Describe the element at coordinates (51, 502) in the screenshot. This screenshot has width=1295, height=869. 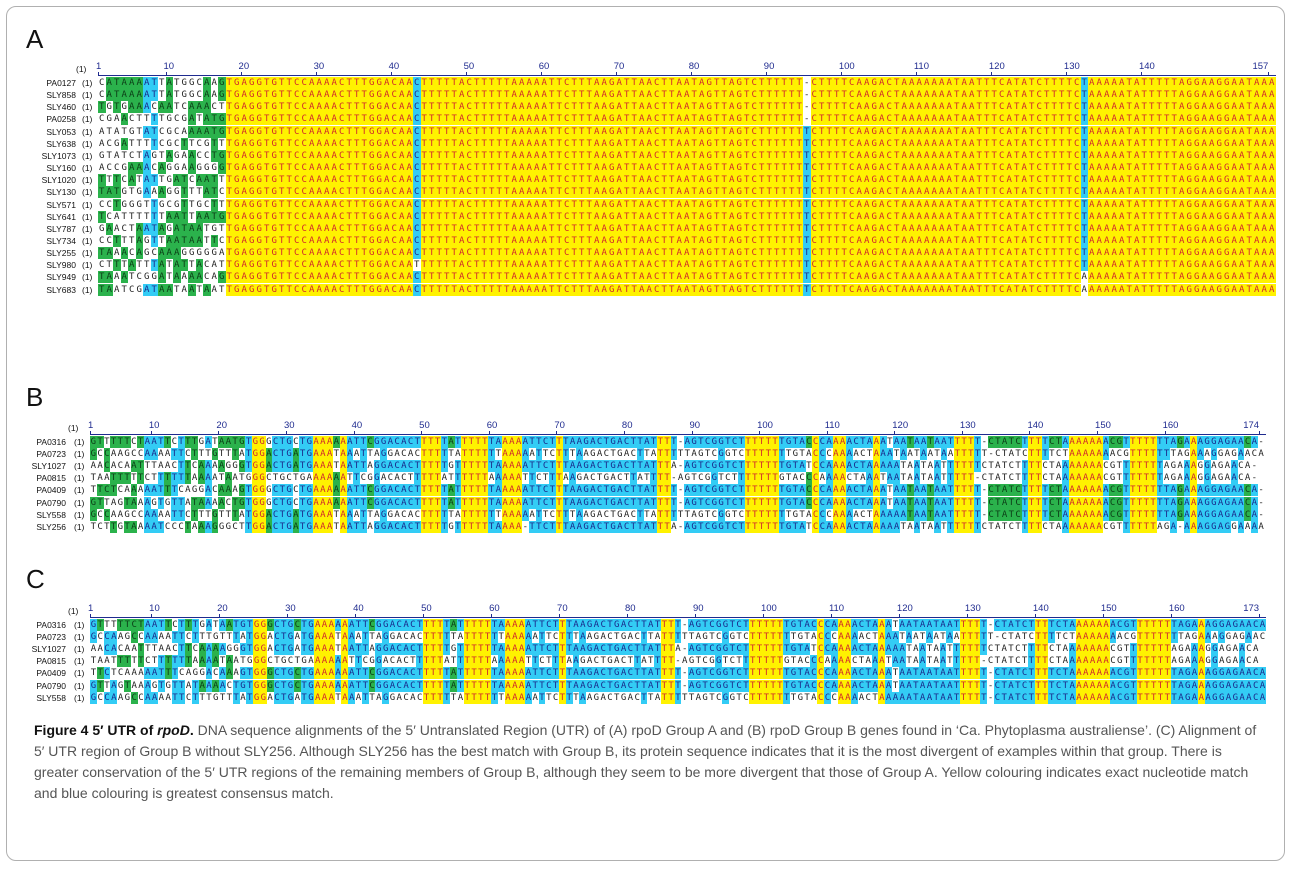
I see `sequence-name: PA0790` at that location.